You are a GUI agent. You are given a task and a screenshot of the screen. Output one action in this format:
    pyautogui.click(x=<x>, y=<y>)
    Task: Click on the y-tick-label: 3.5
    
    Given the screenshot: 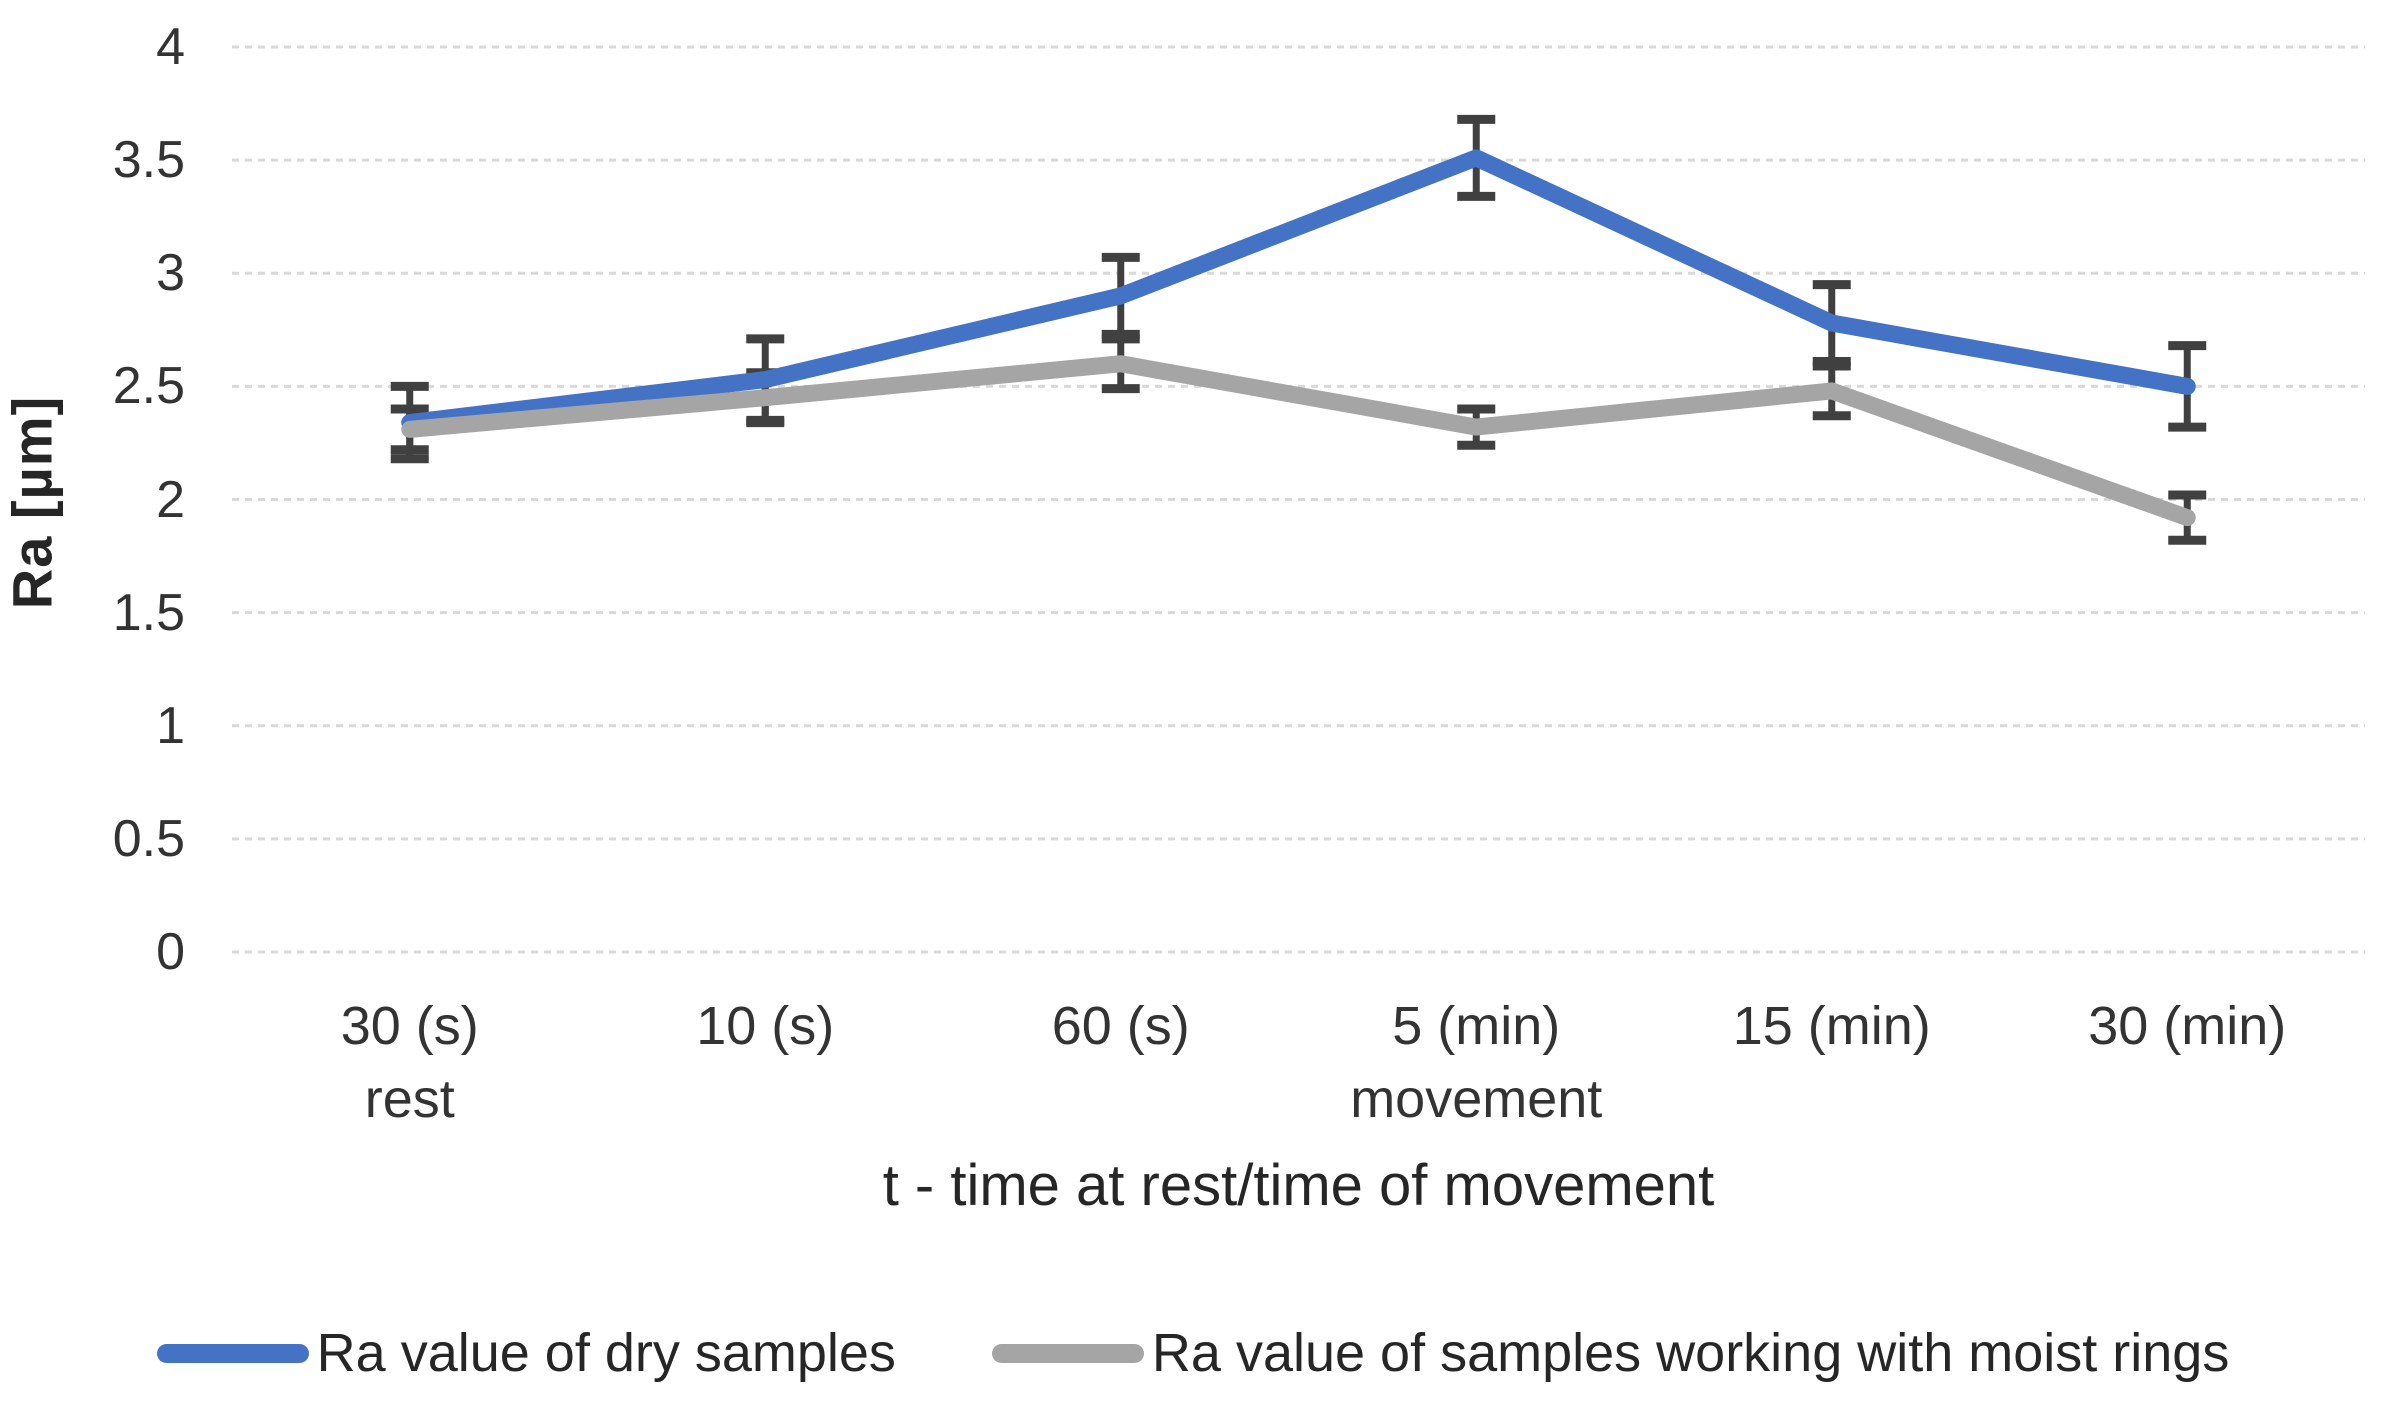 What is the action you would take?
    pyautogui.click(x=148, y=160)
    